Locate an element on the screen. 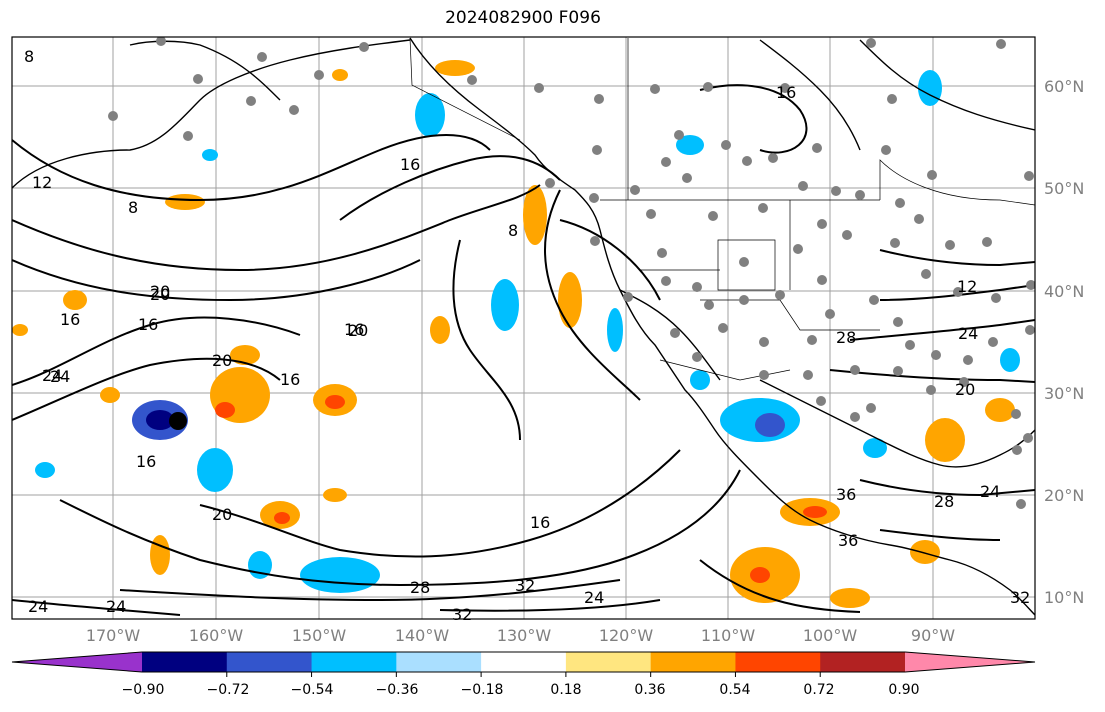 This screenshot has width=1105, height=712. lon-label-110w: 110°W is located at coordinates (728, 635).